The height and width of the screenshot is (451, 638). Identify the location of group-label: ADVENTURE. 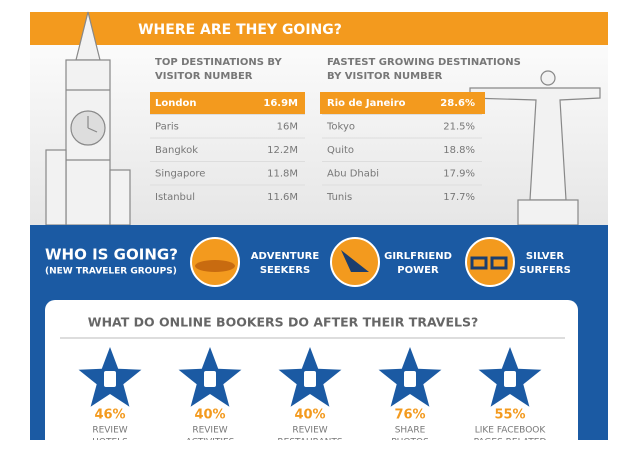
(285, 256).